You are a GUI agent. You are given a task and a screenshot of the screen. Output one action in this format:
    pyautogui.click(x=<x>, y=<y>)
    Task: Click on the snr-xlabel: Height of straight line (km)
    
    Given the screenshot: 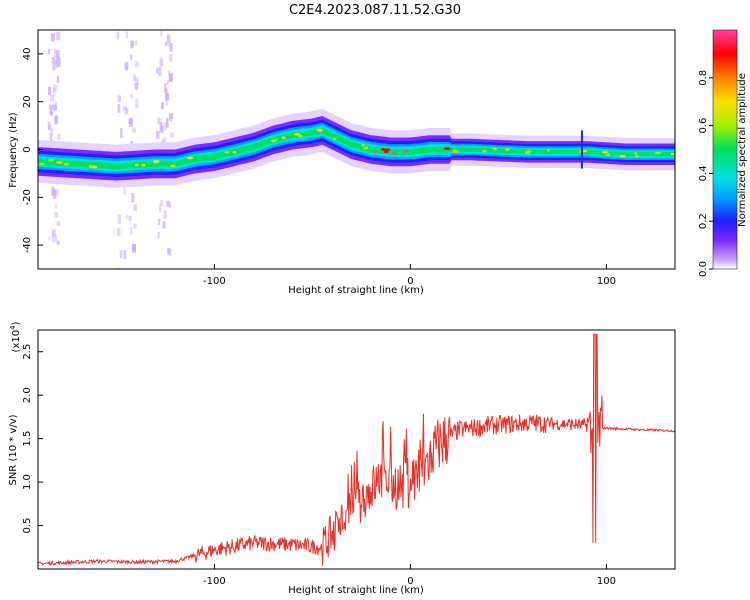 What is the action you would take?
    pyautogui.click(x=356, y=590)
    